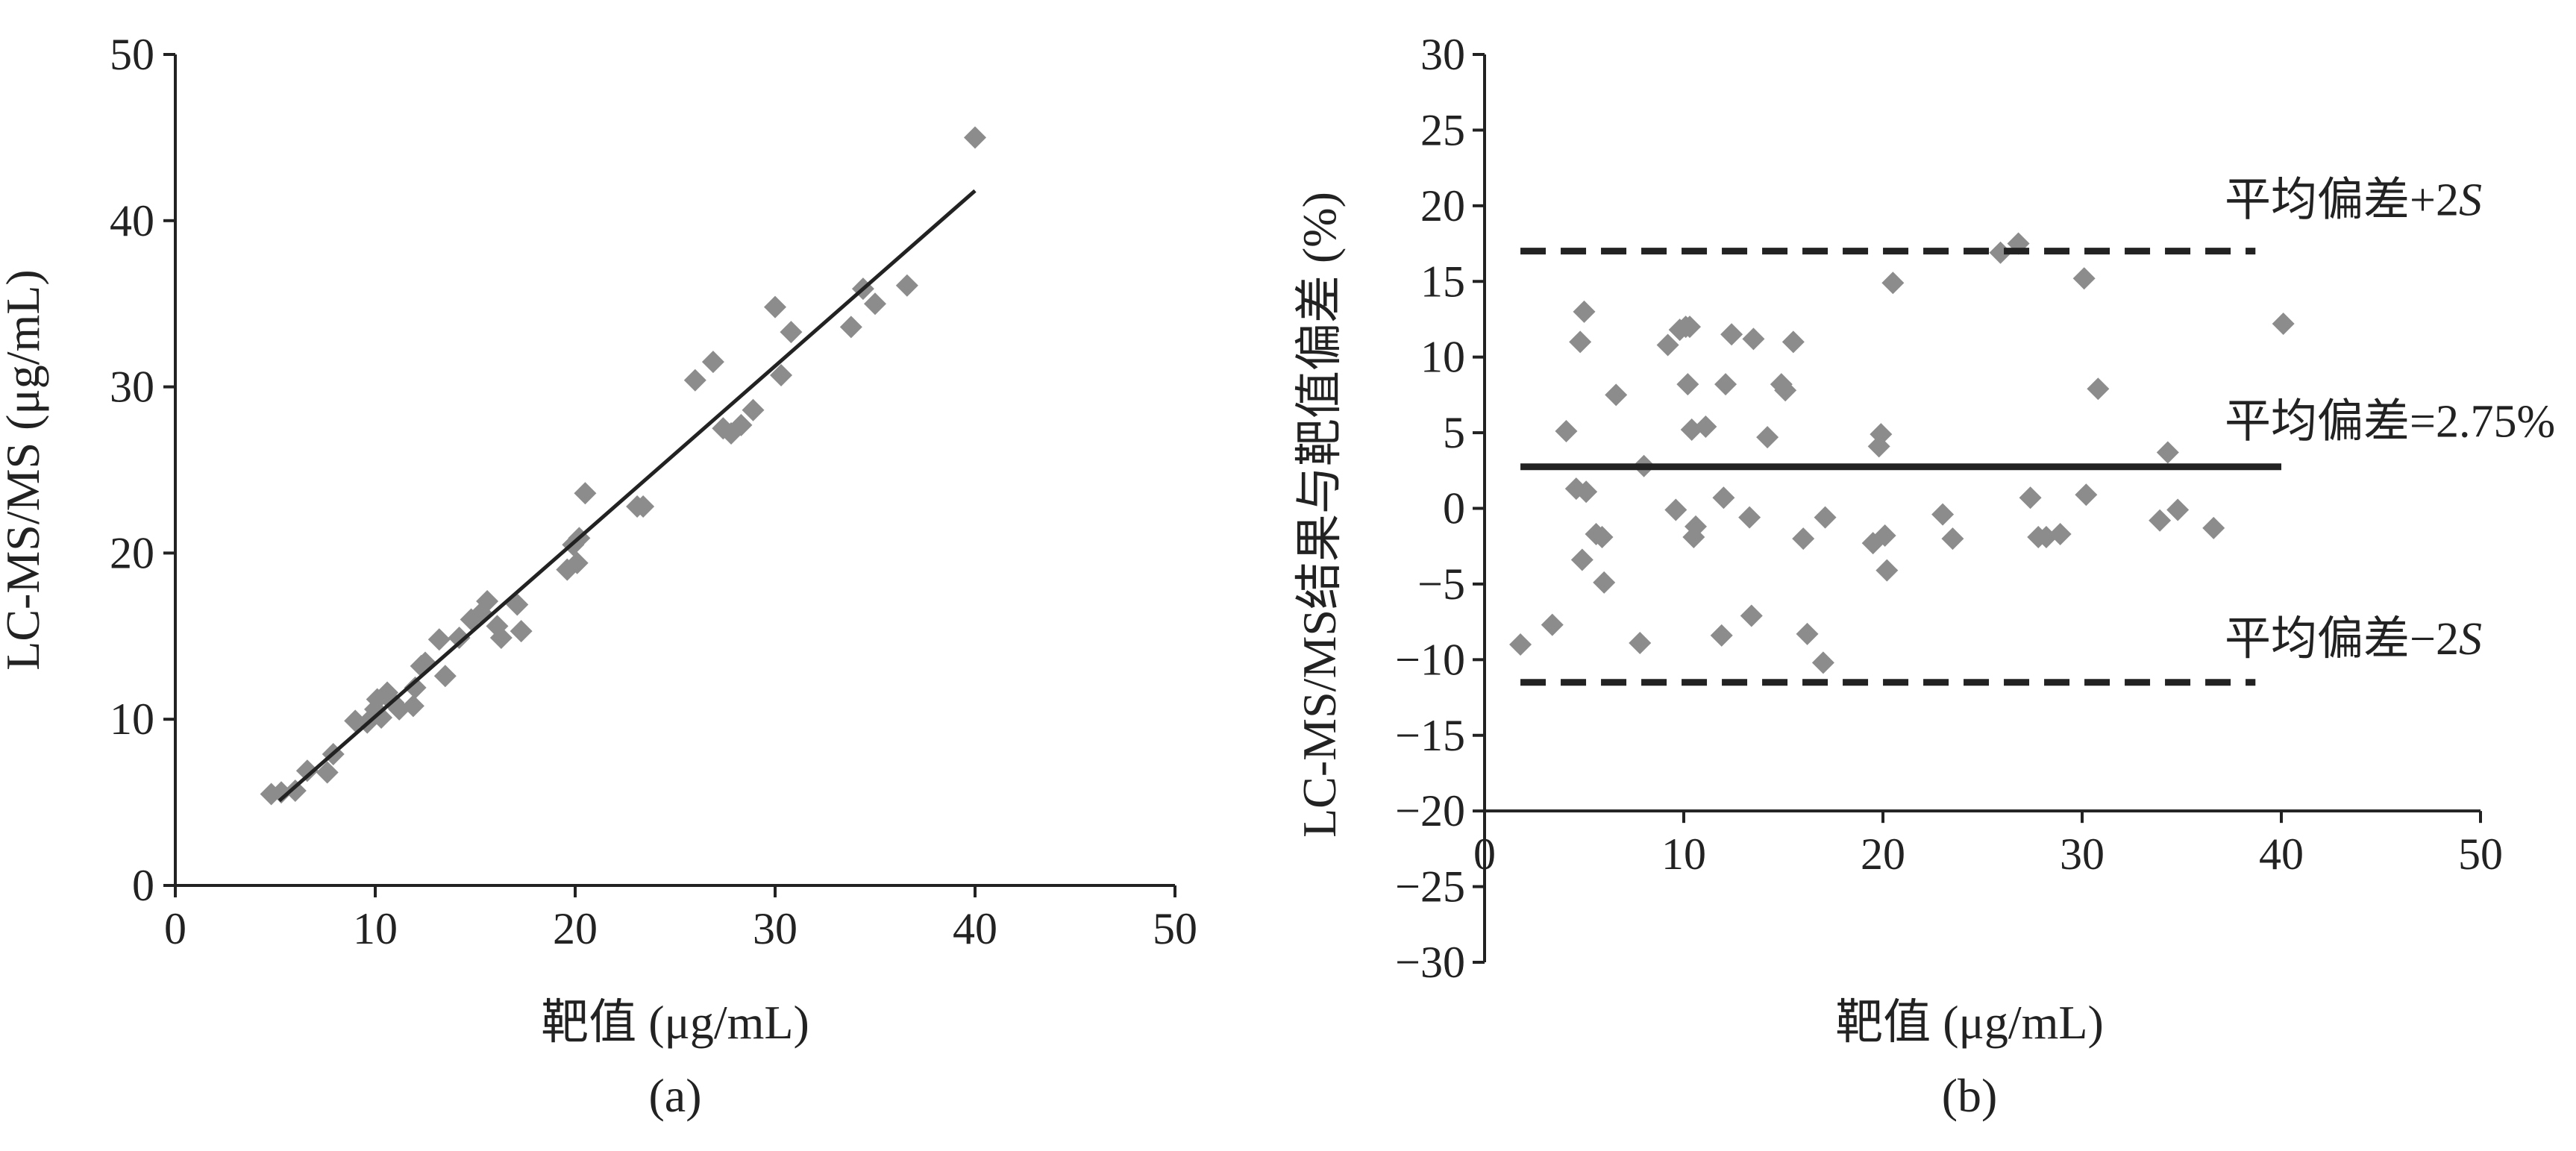 Image resolution: width=2576 pixels, height=1151 pixels. What do you see at coordinates (2470, 639) in the screenshot?
I see `lower-limit-label-italic: S` at bounding box center [2470, 639].